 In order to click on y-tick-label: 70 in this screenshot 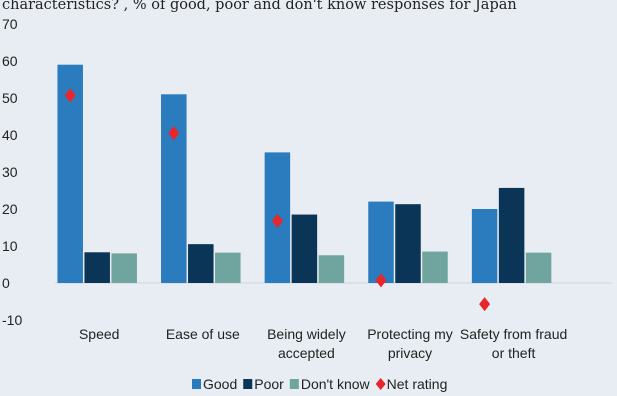, I will do `click(10, 24)`.